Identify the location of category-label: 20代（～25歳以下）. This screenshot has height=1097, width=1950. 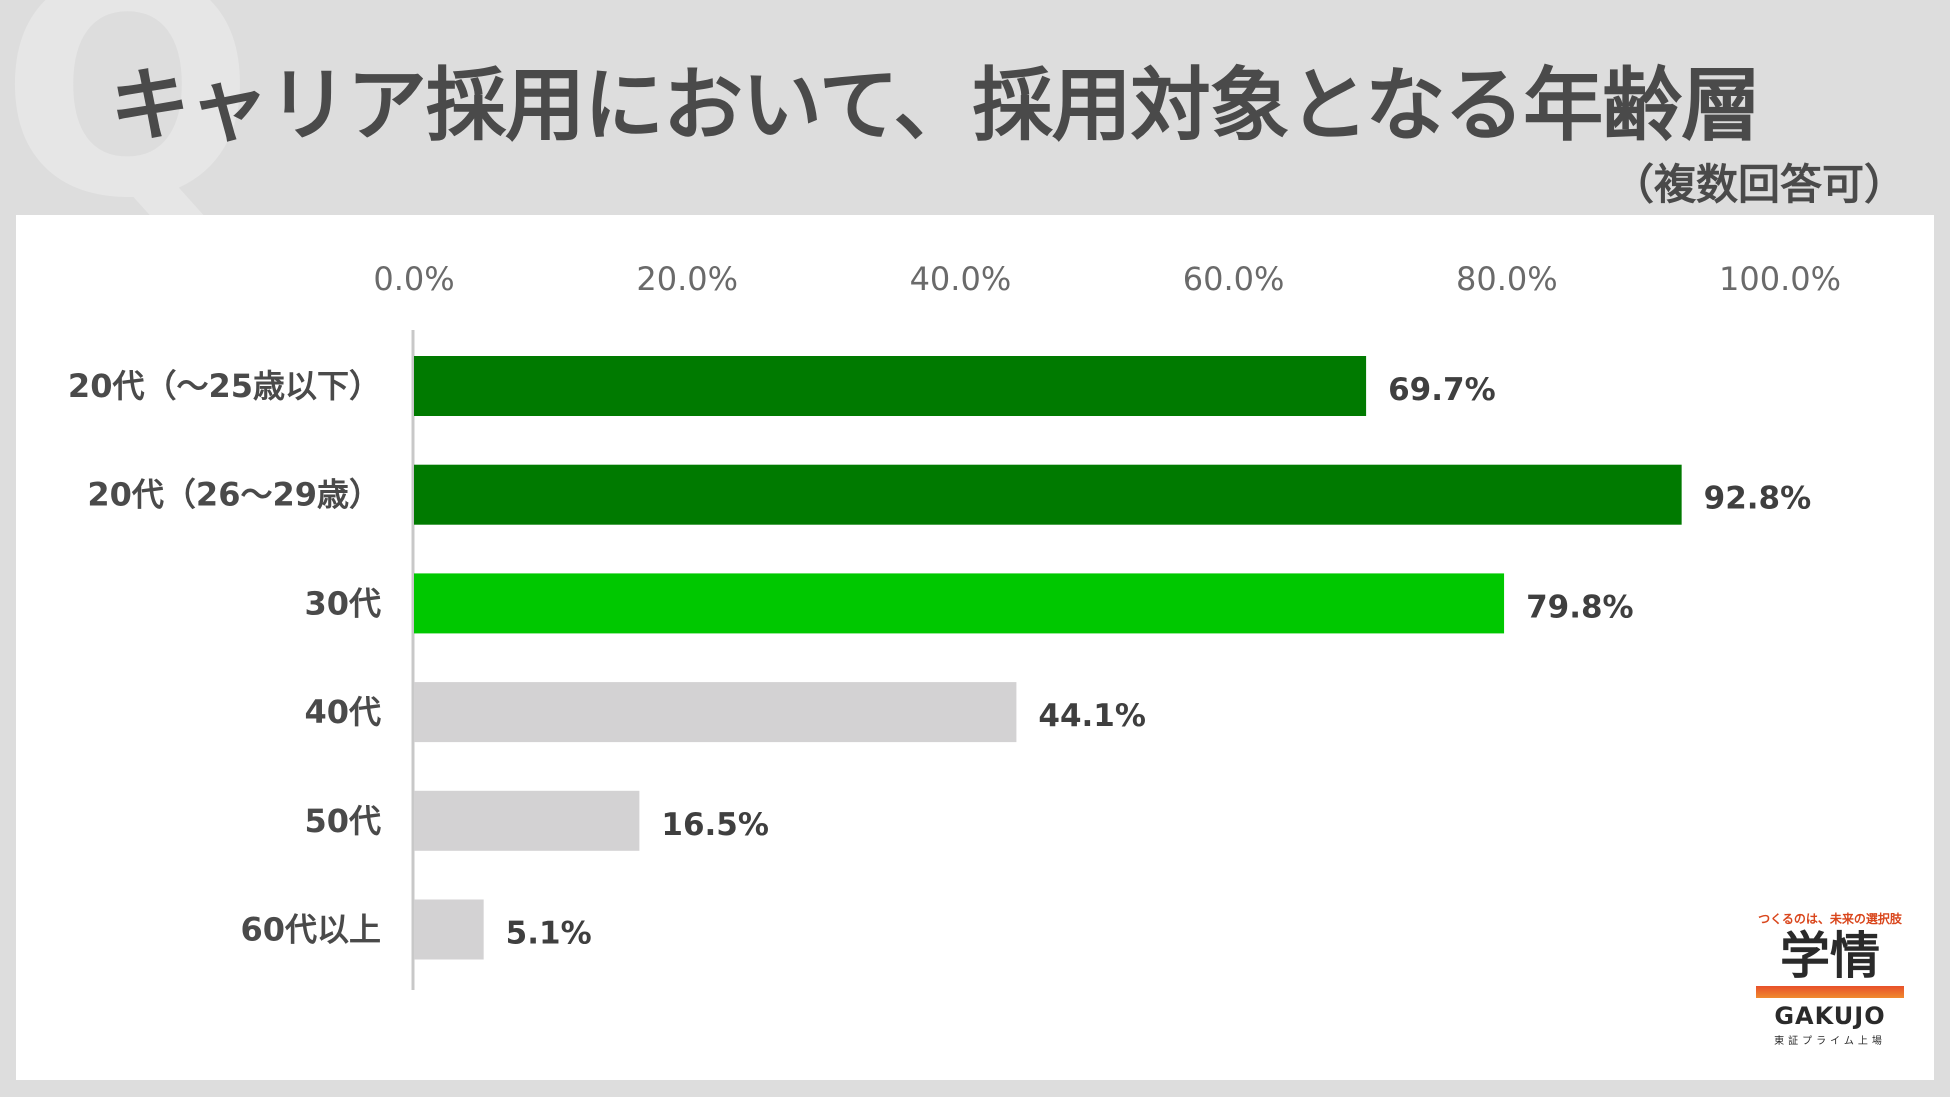
(224, 386).